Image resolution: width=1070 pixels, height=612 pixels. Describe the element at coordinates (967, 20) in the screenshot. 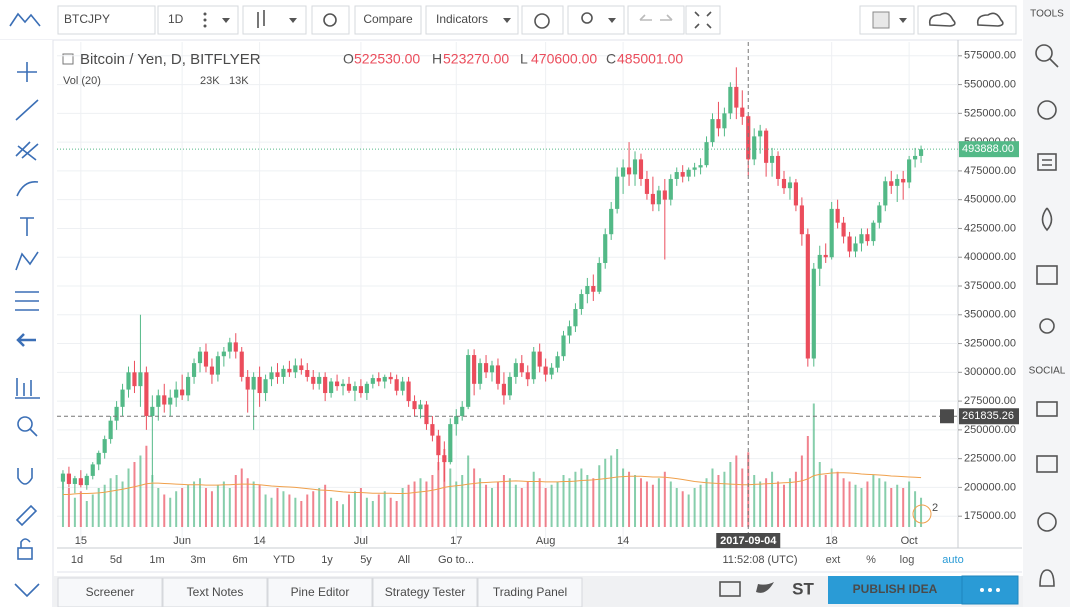

I see `cloud-buttons` at that location.